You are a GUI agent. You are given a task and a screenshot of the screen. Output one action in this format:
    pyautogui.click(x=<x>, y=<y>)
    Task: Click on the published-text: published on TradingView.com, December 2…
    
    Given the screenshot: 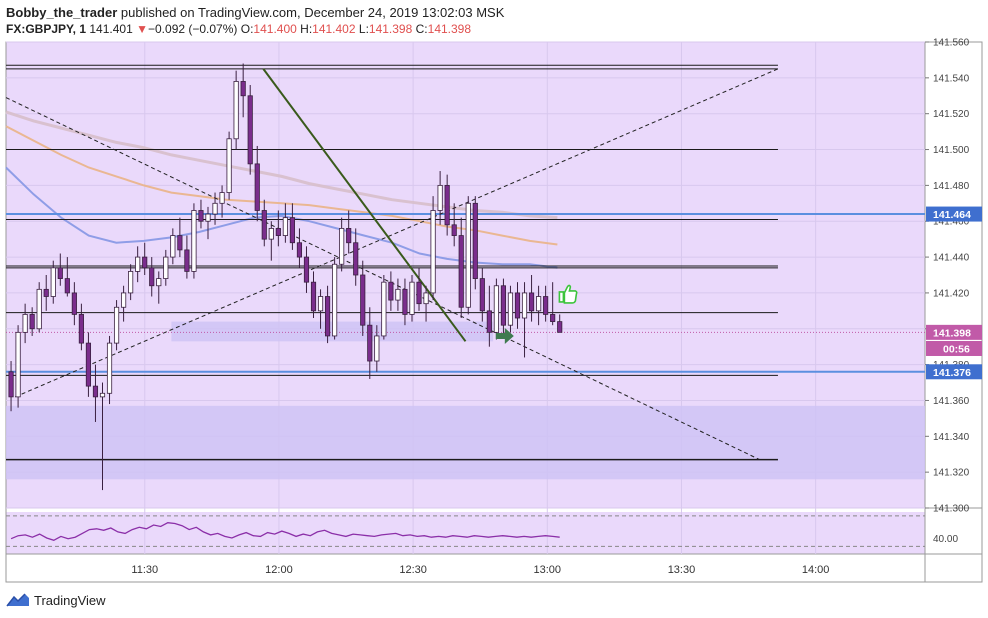 What is the action you would take?
    pyautogui.click(x=312, y=12)
    